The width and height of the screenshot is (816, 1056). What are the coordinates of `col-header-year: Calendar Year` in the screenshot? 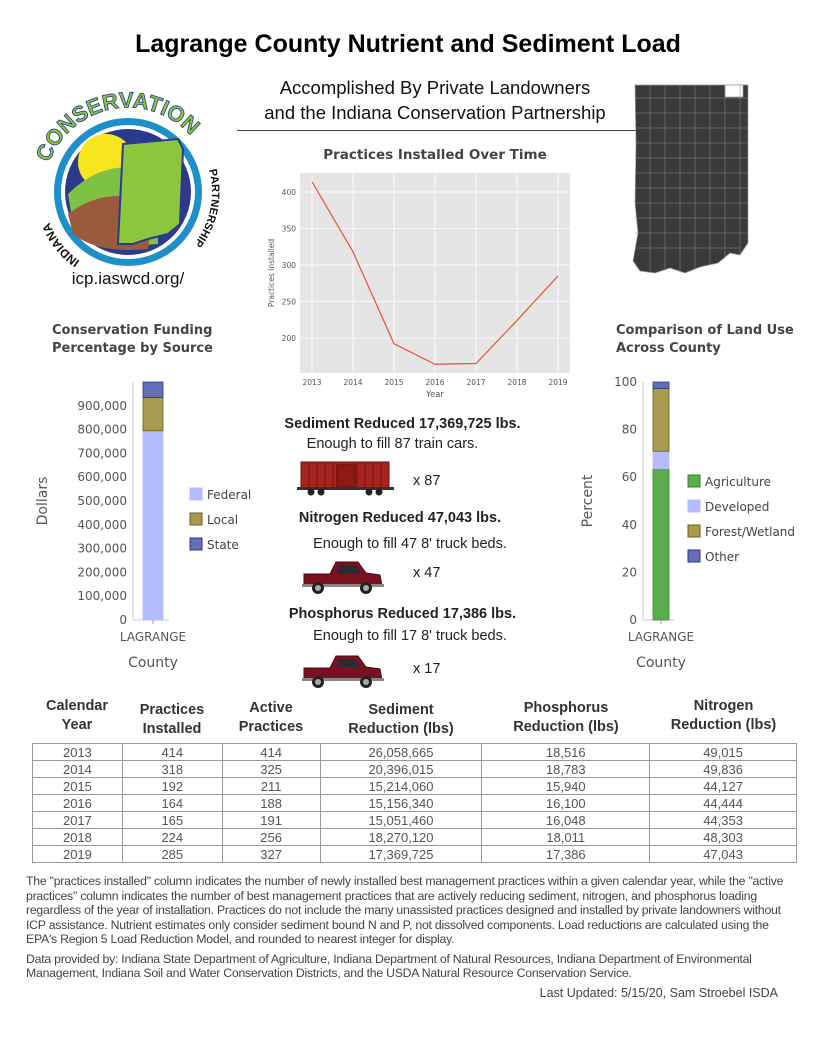 It's located at (77, 715).